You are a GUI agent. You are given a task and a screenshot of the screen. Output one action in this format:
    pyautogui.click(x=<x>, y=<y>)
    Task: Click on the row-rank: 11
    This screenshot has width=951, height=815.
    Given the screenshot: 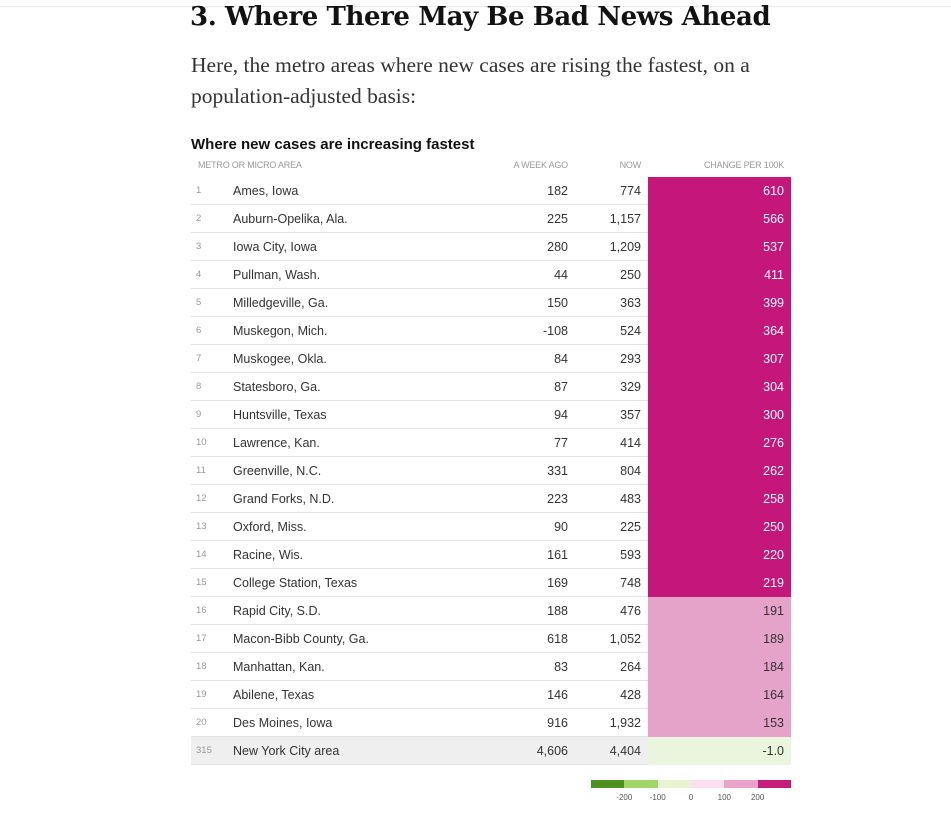 What is the action you would take?
    pyautogui.click(x=201, y=470)
    